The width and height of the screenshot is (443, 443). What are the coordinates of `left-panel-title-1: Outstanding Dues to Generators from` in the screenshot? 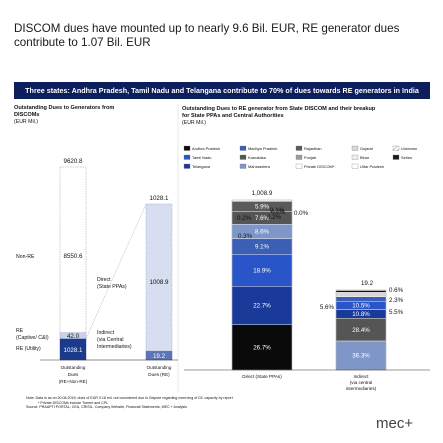 It's located at (64, 108).